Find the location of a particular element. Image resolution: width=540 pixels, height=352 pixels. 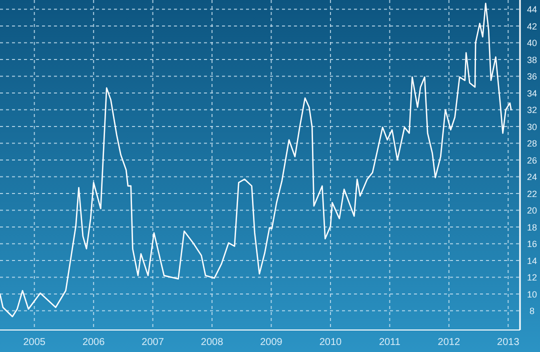

x-tick-label: 2009 is located at coordinates (271, 342).